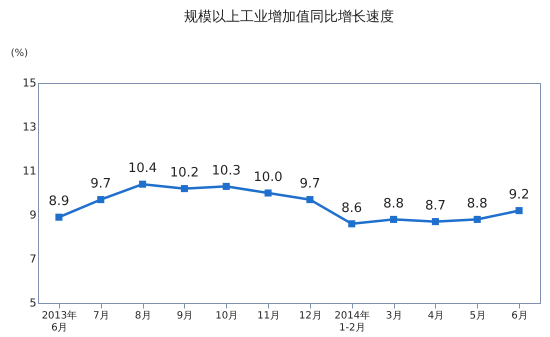  Describe the element at coordinates (226, 170) in the screenshot. I see `data-label: 10.3` at that location.